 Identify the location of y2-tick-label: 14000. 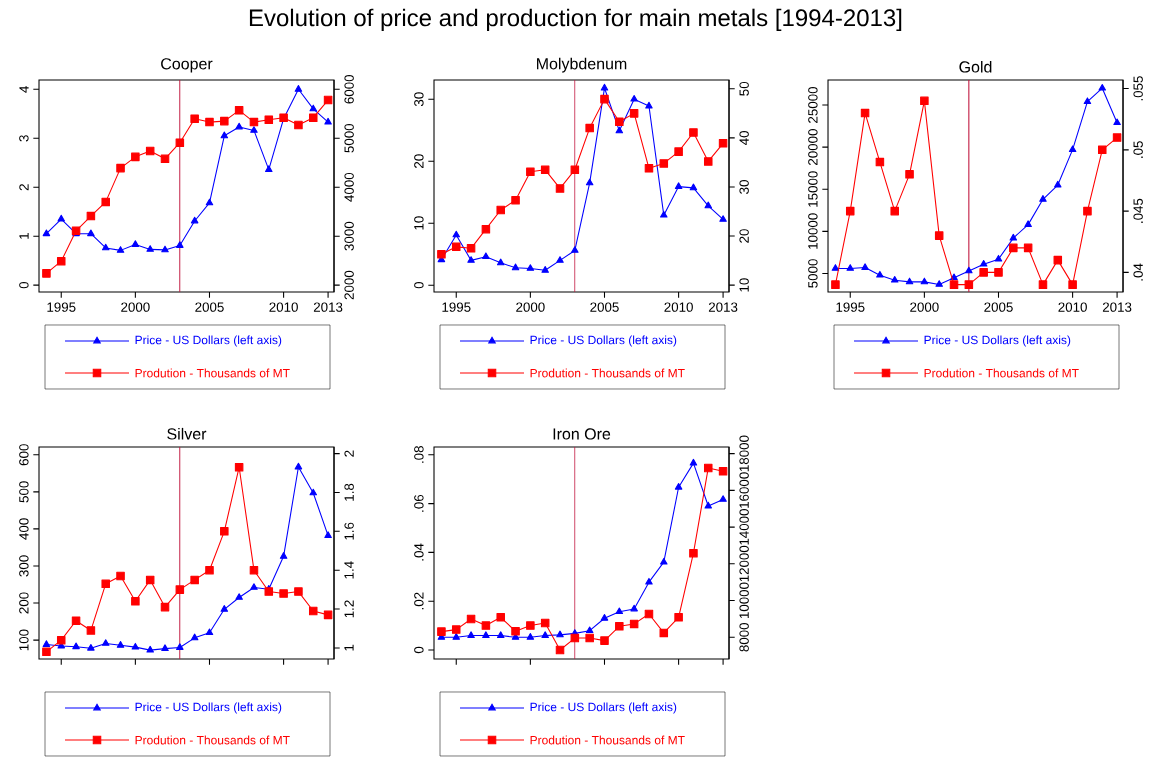
(744, 527).